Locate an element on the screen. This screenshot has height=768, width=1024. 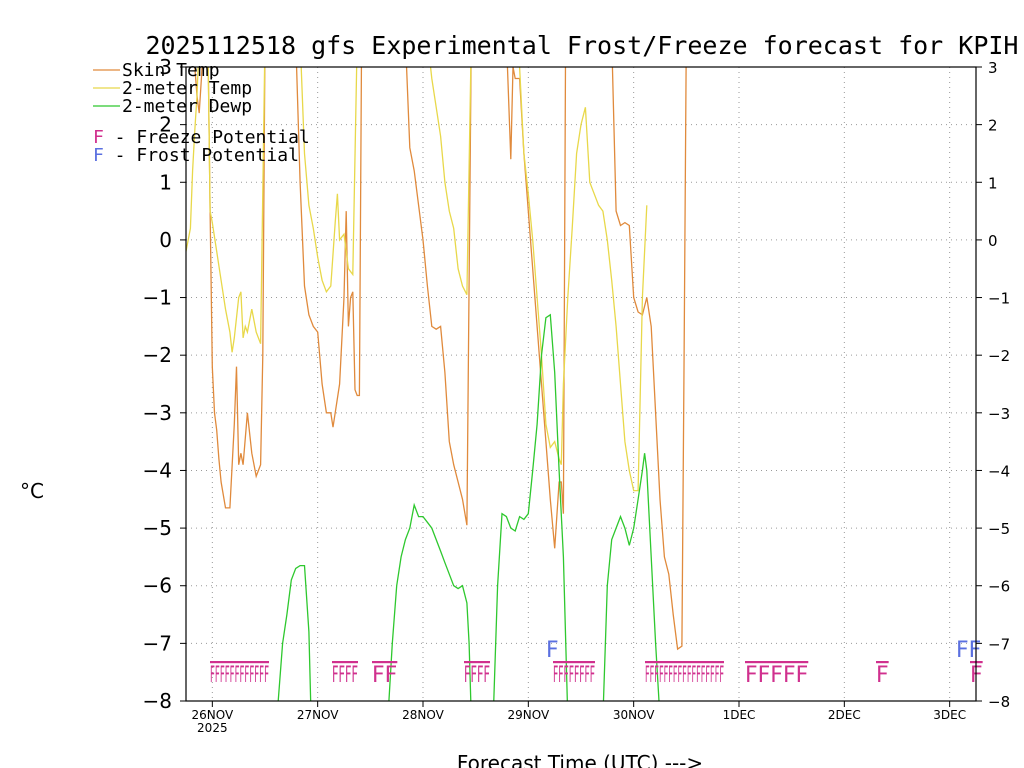
x-tick-label: 30NOV is located at coordinates (634, 715).